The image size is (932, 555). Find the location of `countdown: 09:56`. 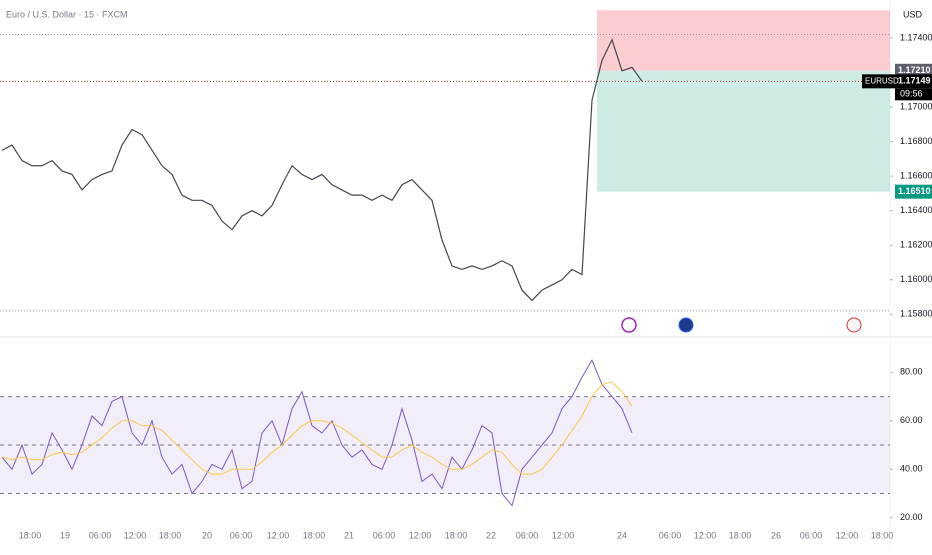

countdown: 09:56 is located at coordinates (911, 94).